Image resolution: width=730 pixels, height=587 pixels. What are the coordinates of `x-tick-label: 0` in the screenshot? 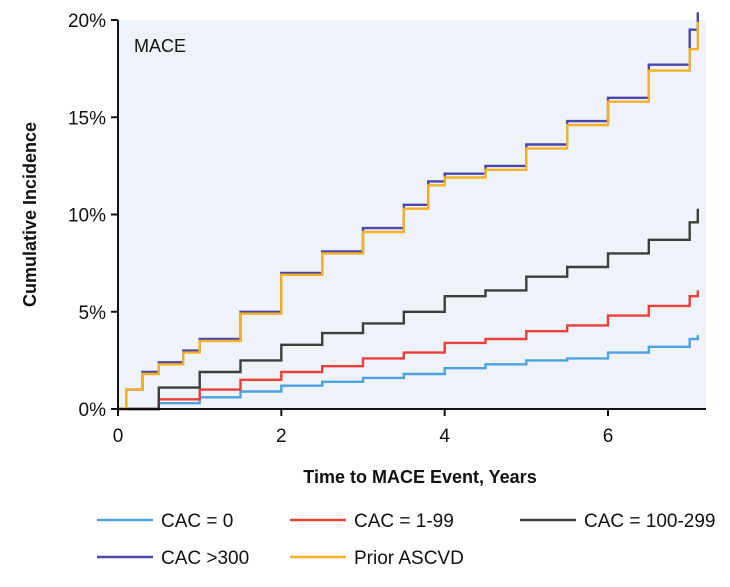 It's located at (118, 436).